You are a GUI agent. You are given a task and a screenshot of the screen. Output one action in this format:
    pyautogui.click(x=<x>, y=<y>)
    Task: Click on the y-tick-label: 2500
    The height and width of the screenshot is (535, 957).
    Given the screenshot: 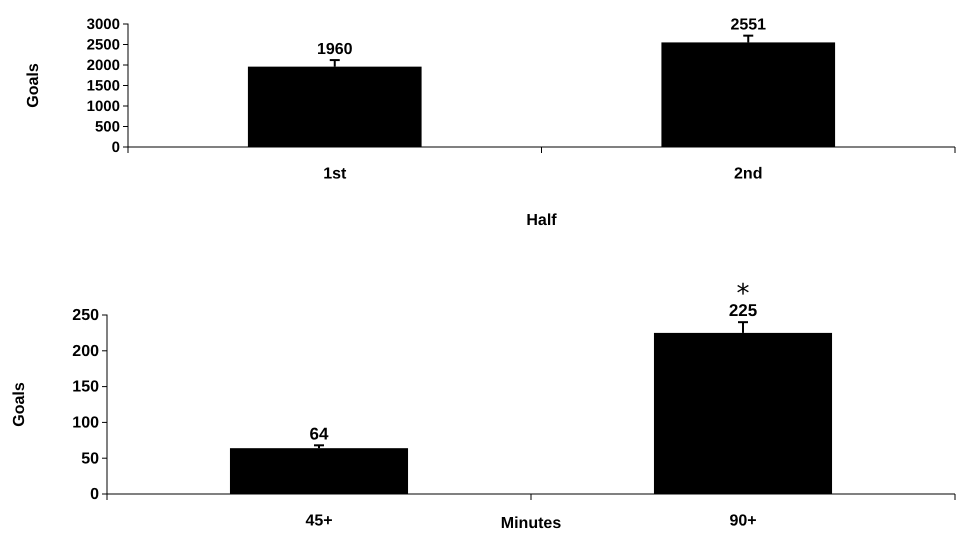 What is the action you would take?
    pyautogui.click(x=103, y=45)
    